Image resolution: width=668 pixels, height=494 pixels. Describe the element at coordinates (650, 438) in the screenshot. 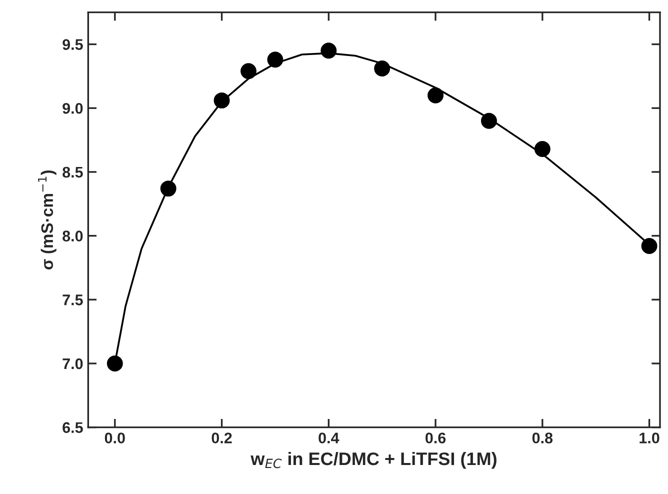

I see `x-tick-label: 1.0` at that location.